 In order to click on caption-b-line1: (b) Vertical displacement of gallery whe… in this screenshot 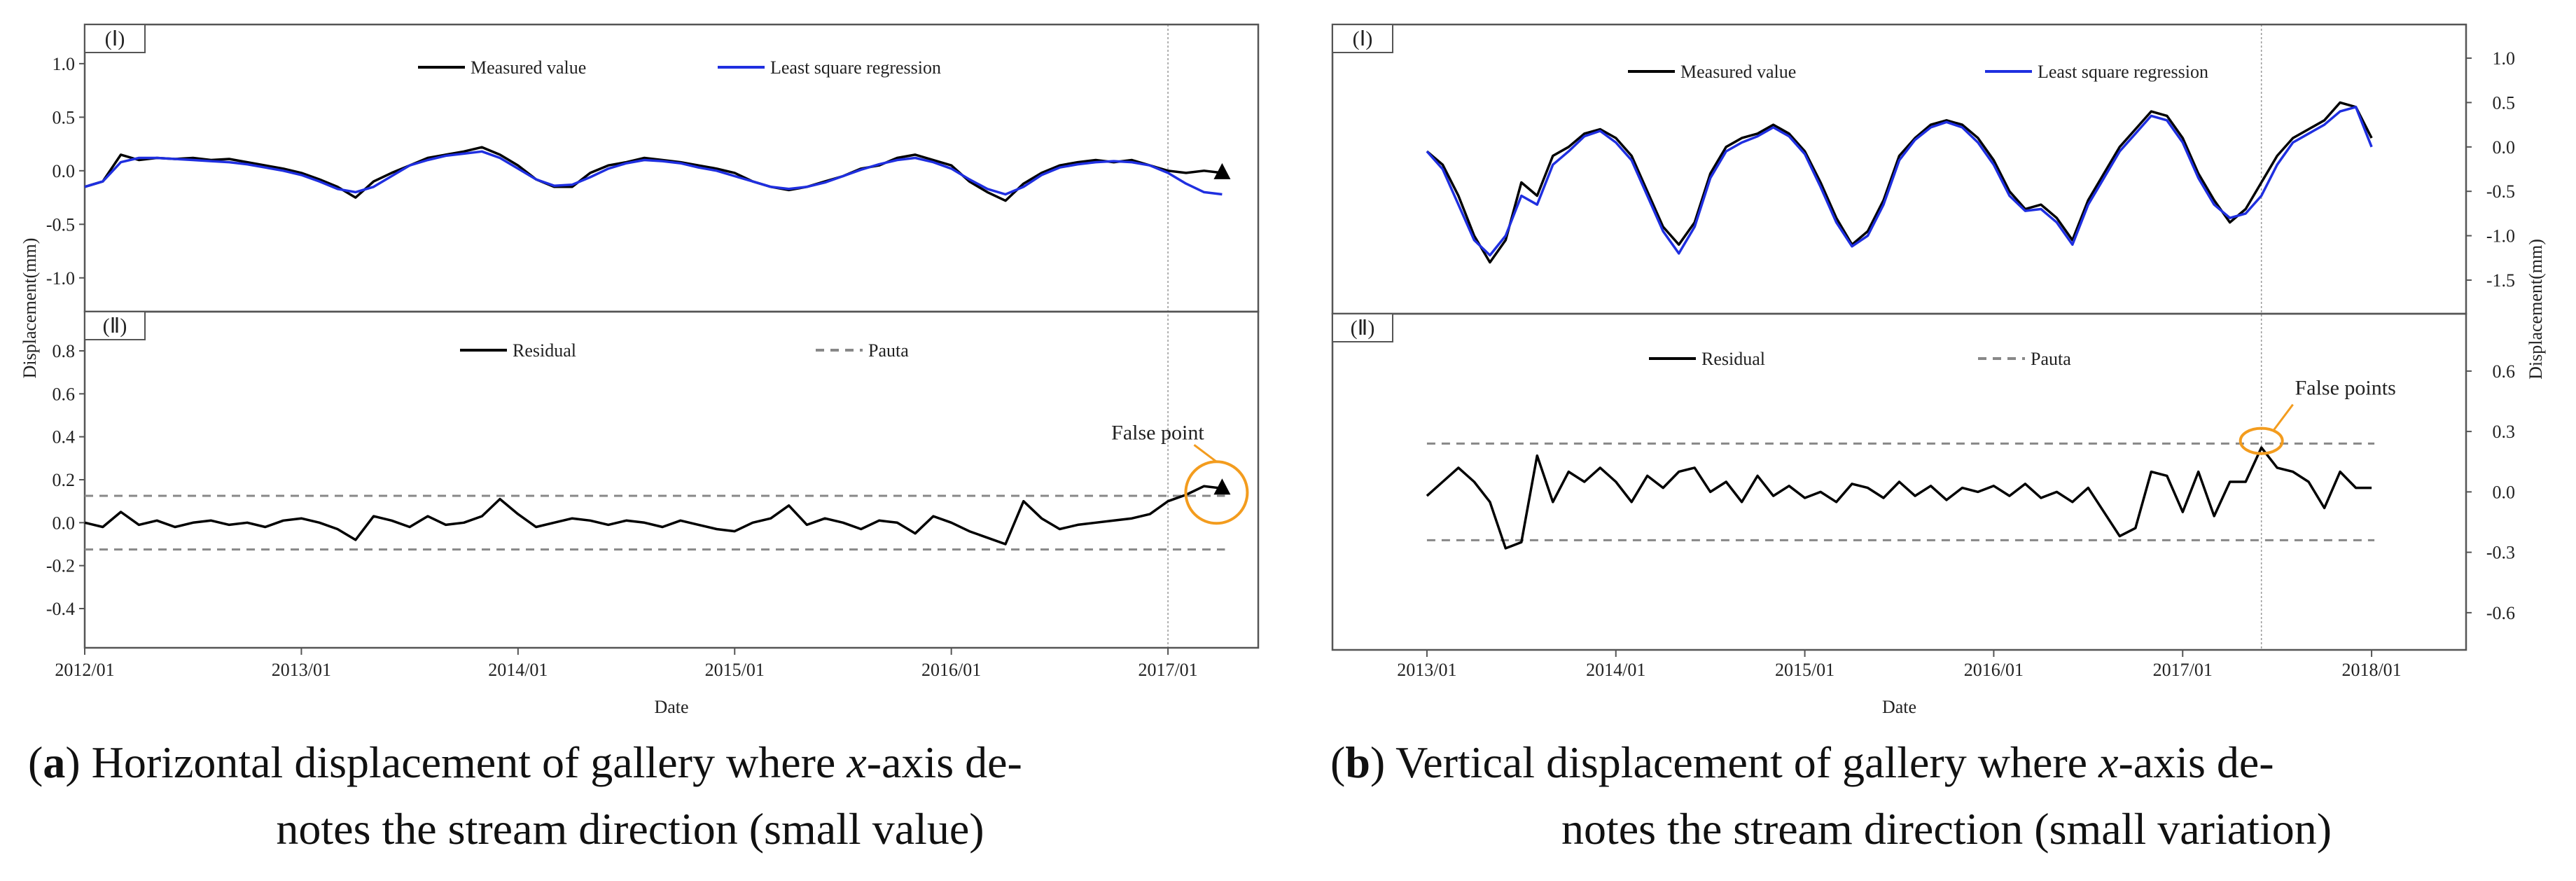, I will do `click(1802, 762)`.